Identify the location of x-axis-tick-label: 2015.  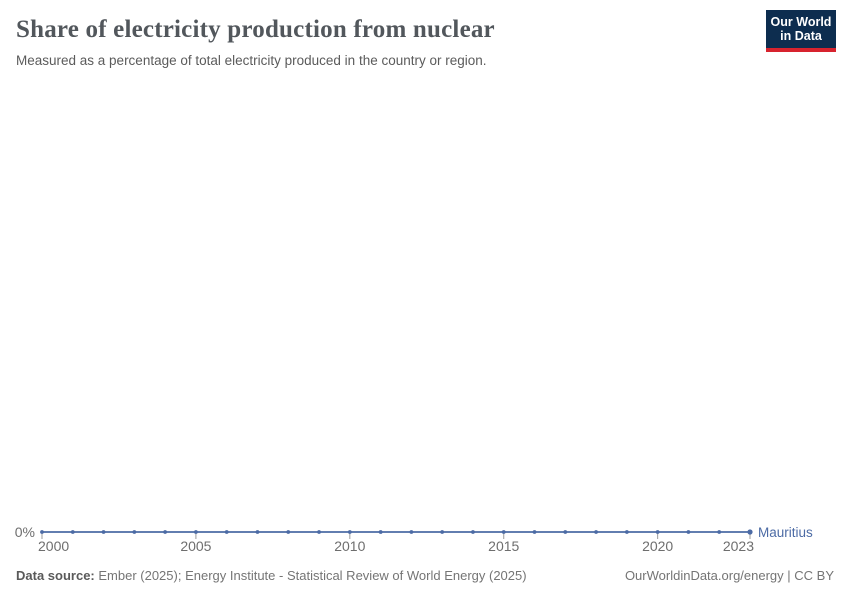
(503, 546).